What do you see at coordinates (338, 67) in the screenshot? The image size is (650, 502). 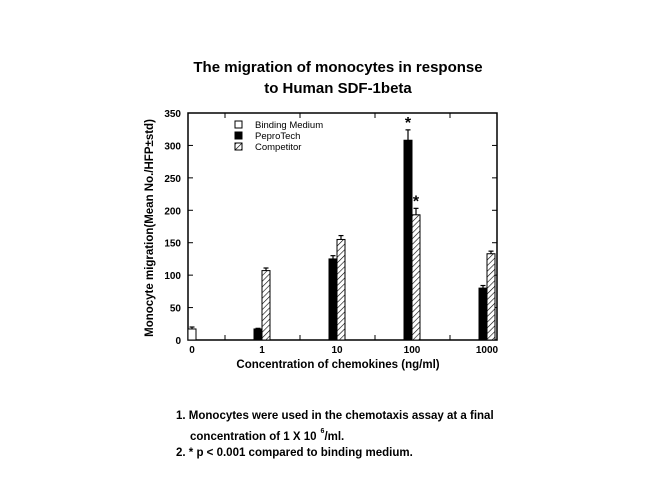 I see `chart-title-line-1: The migration of monocytes in response` at bounding box center [338, 67].